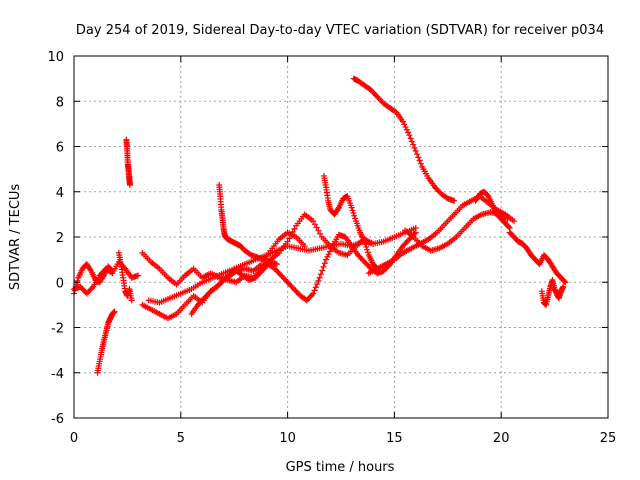 Image resolution: width=640 pixels, height=480 pixels. I want to click on x-tick-label: 0, so click(74, 438).